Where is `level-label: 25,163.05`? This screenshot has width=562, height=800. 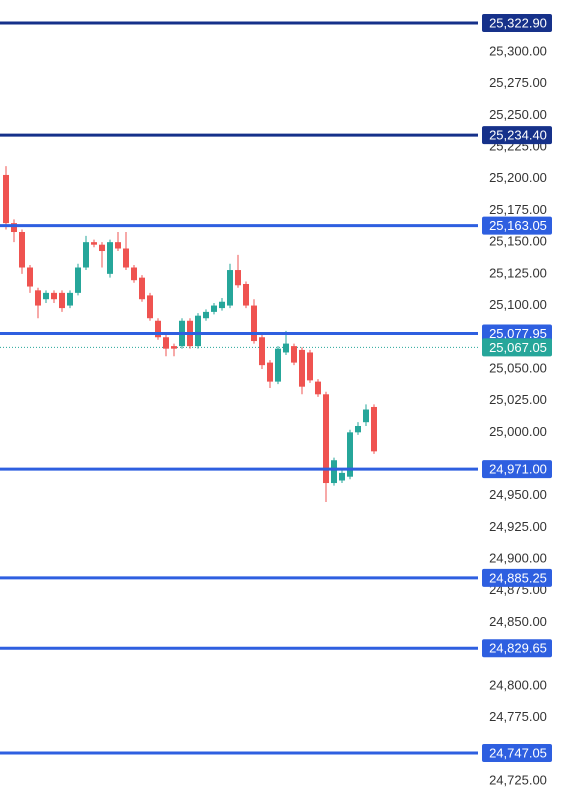 level-label: 25,163.05 is located at coordinates (518, 225).